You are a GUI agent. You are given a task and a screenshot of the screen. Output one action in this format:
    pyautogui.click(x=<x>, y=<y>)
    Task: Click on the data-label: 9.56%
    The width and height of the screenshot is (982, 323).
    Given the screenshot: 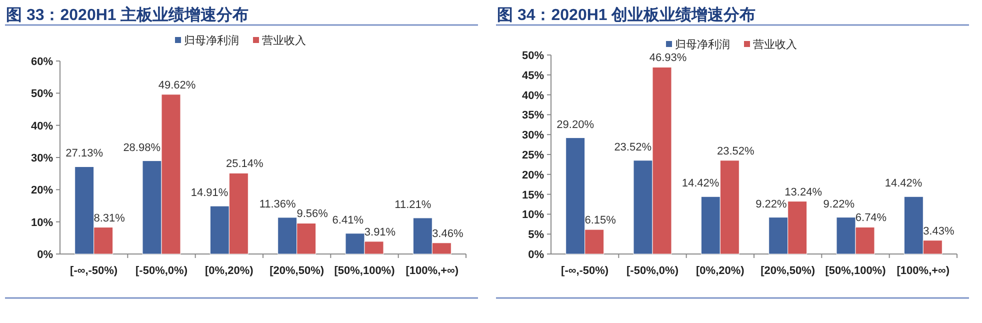 What is the action you would take?
    pyautogui.click(x=312, y=214)
    